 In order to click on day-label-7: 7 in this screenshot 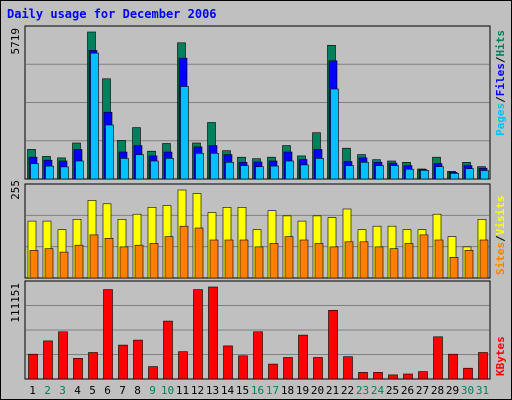, I will do `click(122, 390)`.